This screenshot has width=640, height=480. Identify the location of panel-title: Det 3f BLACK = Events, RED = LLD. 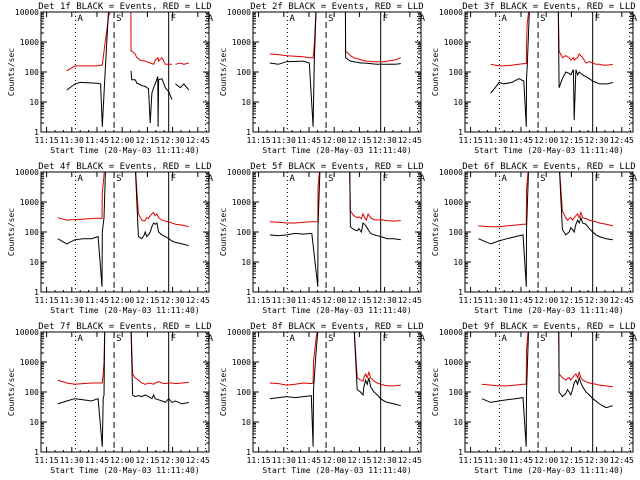
(548, 7).